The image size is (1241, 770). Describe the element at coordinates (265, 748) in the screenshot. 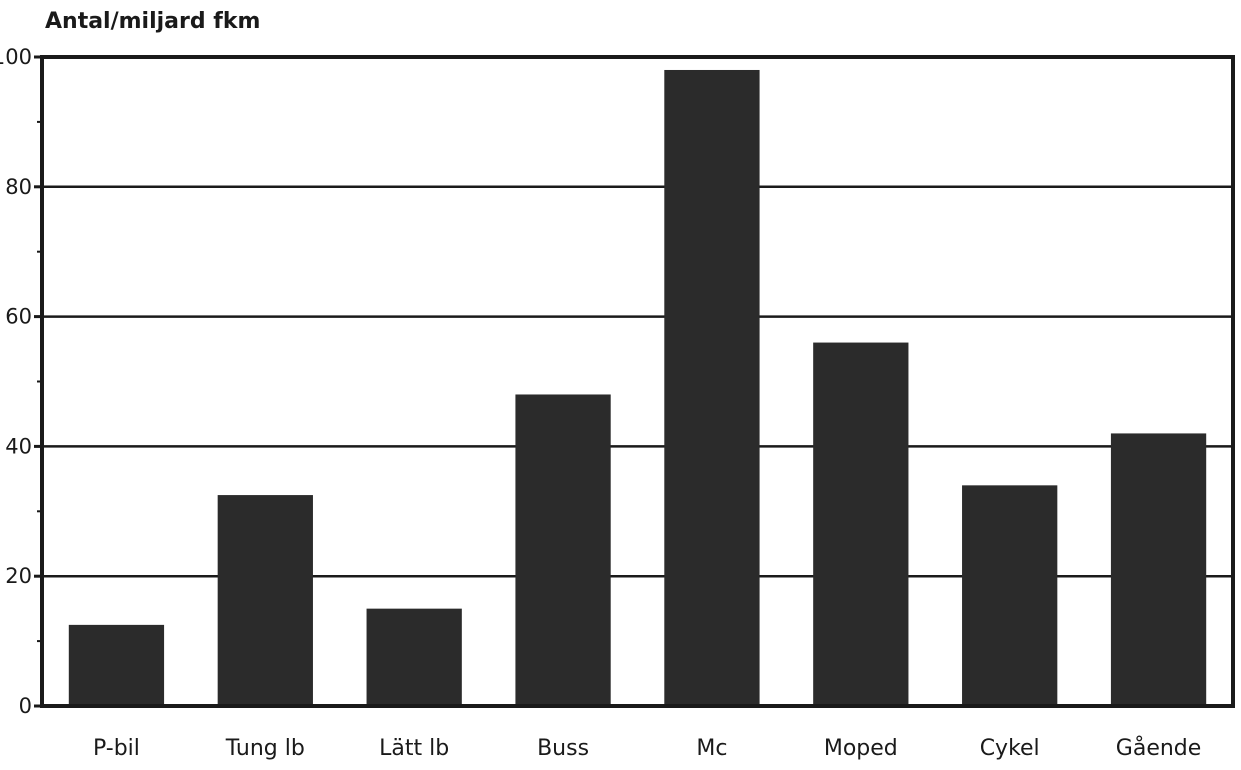

I see `x-tick-label: Tung lb` at that location.